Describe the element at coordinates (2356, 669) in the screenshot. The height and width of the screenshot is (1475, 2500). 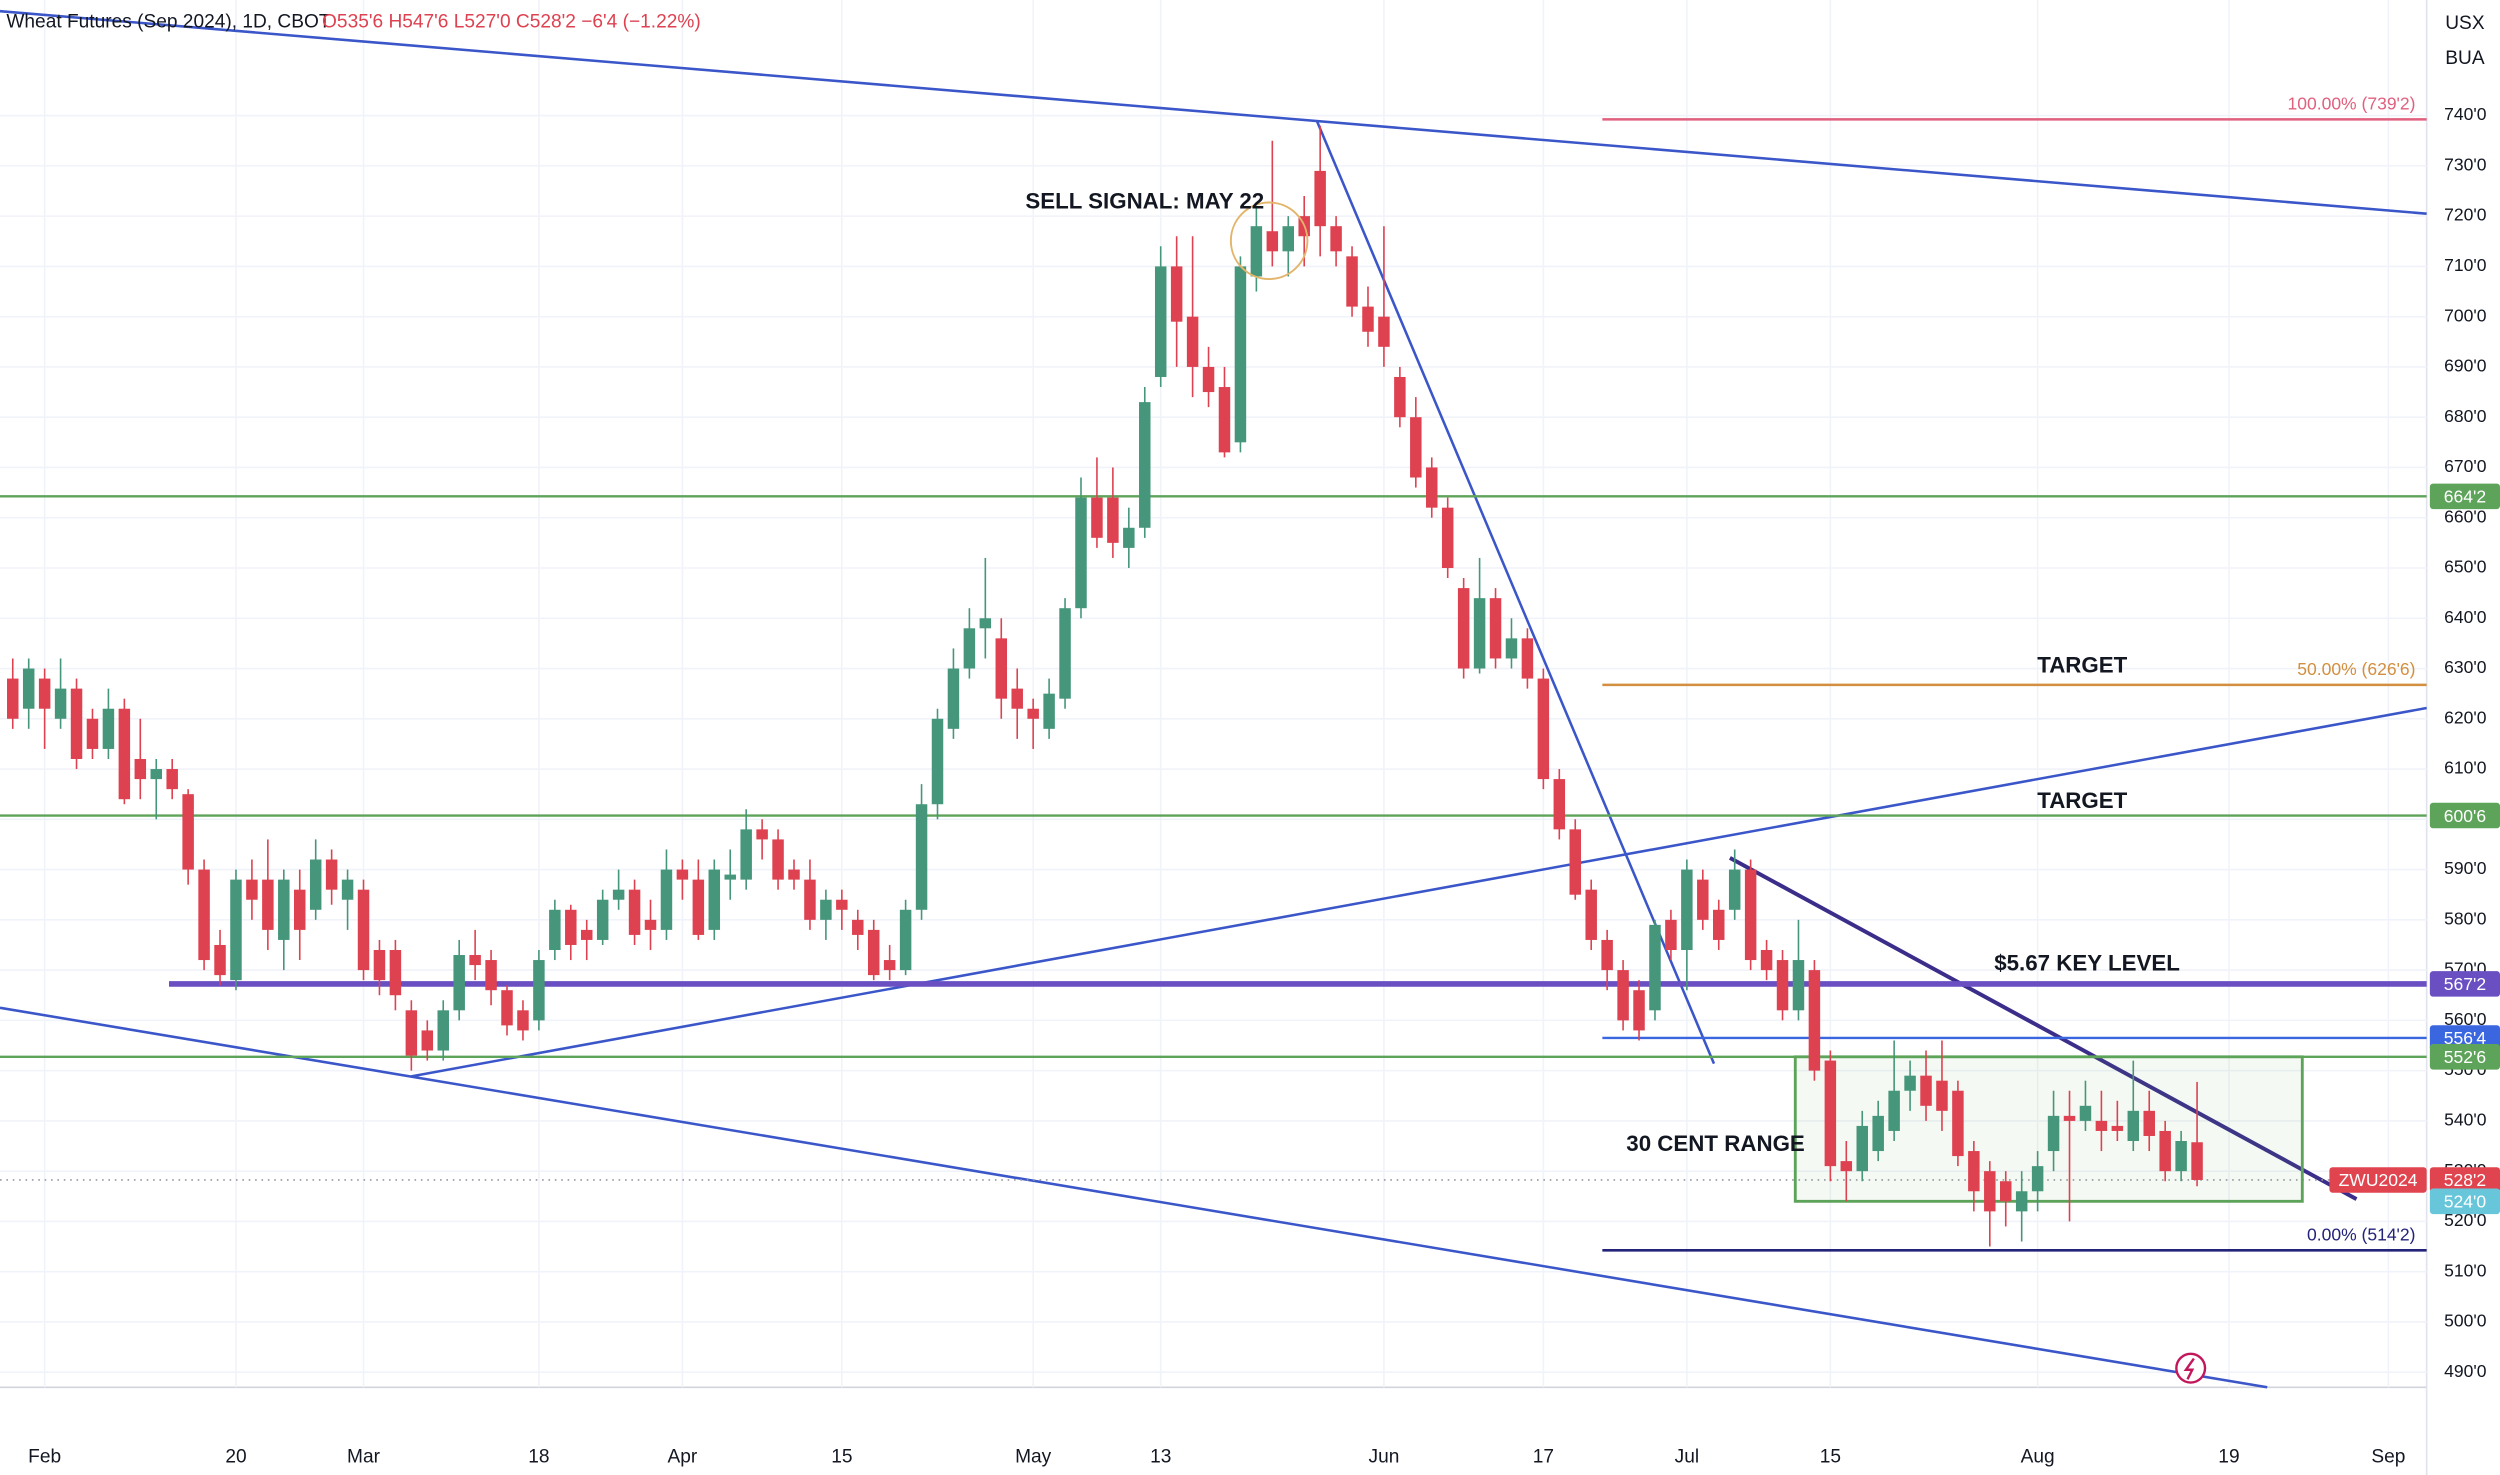
I see `fib-label: 50.00% (626'6)` at that location.